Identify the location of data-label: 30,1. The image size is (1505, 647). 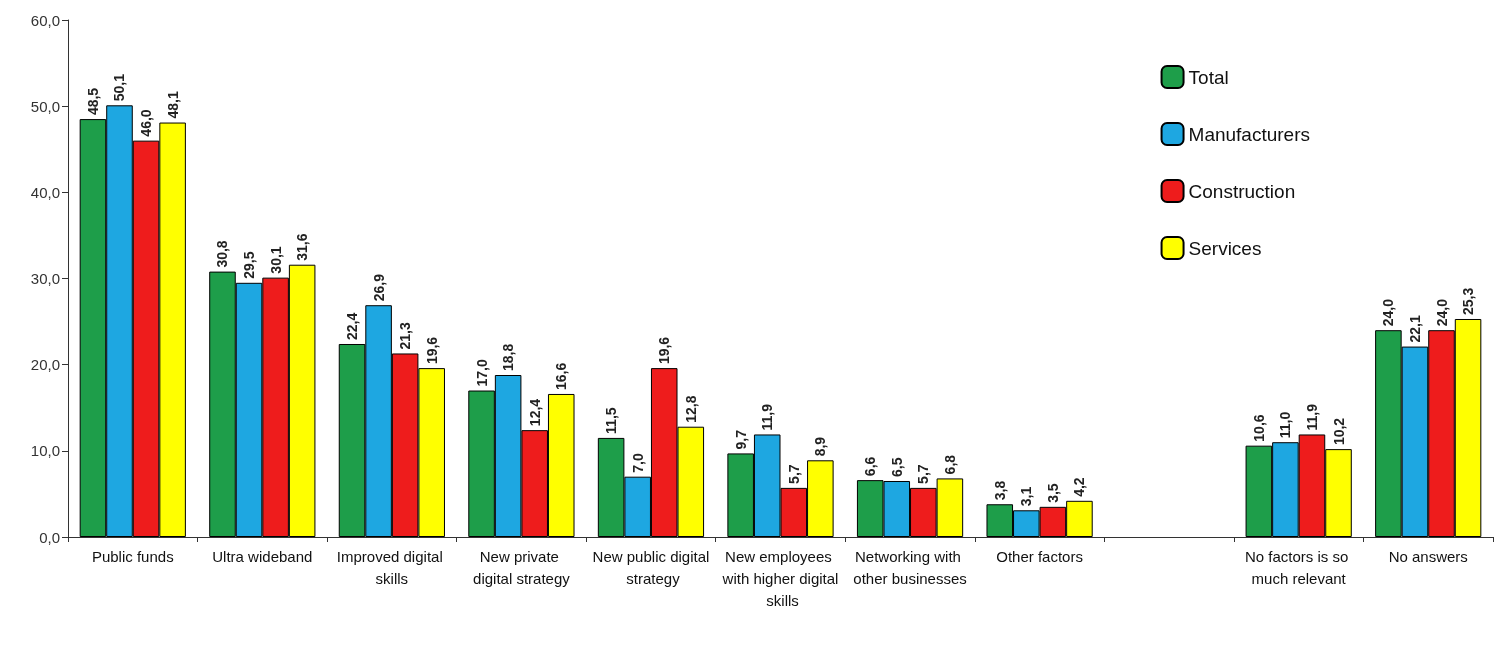
(275, 260).